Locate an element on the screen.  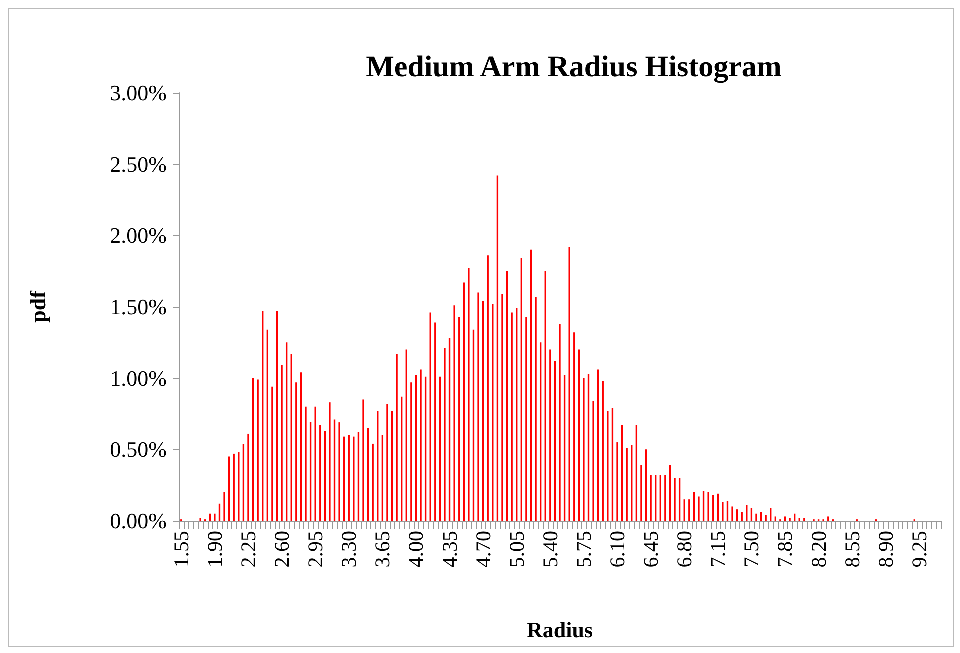
x-tick-label: 4.35 is located at coordinates (450, 549).